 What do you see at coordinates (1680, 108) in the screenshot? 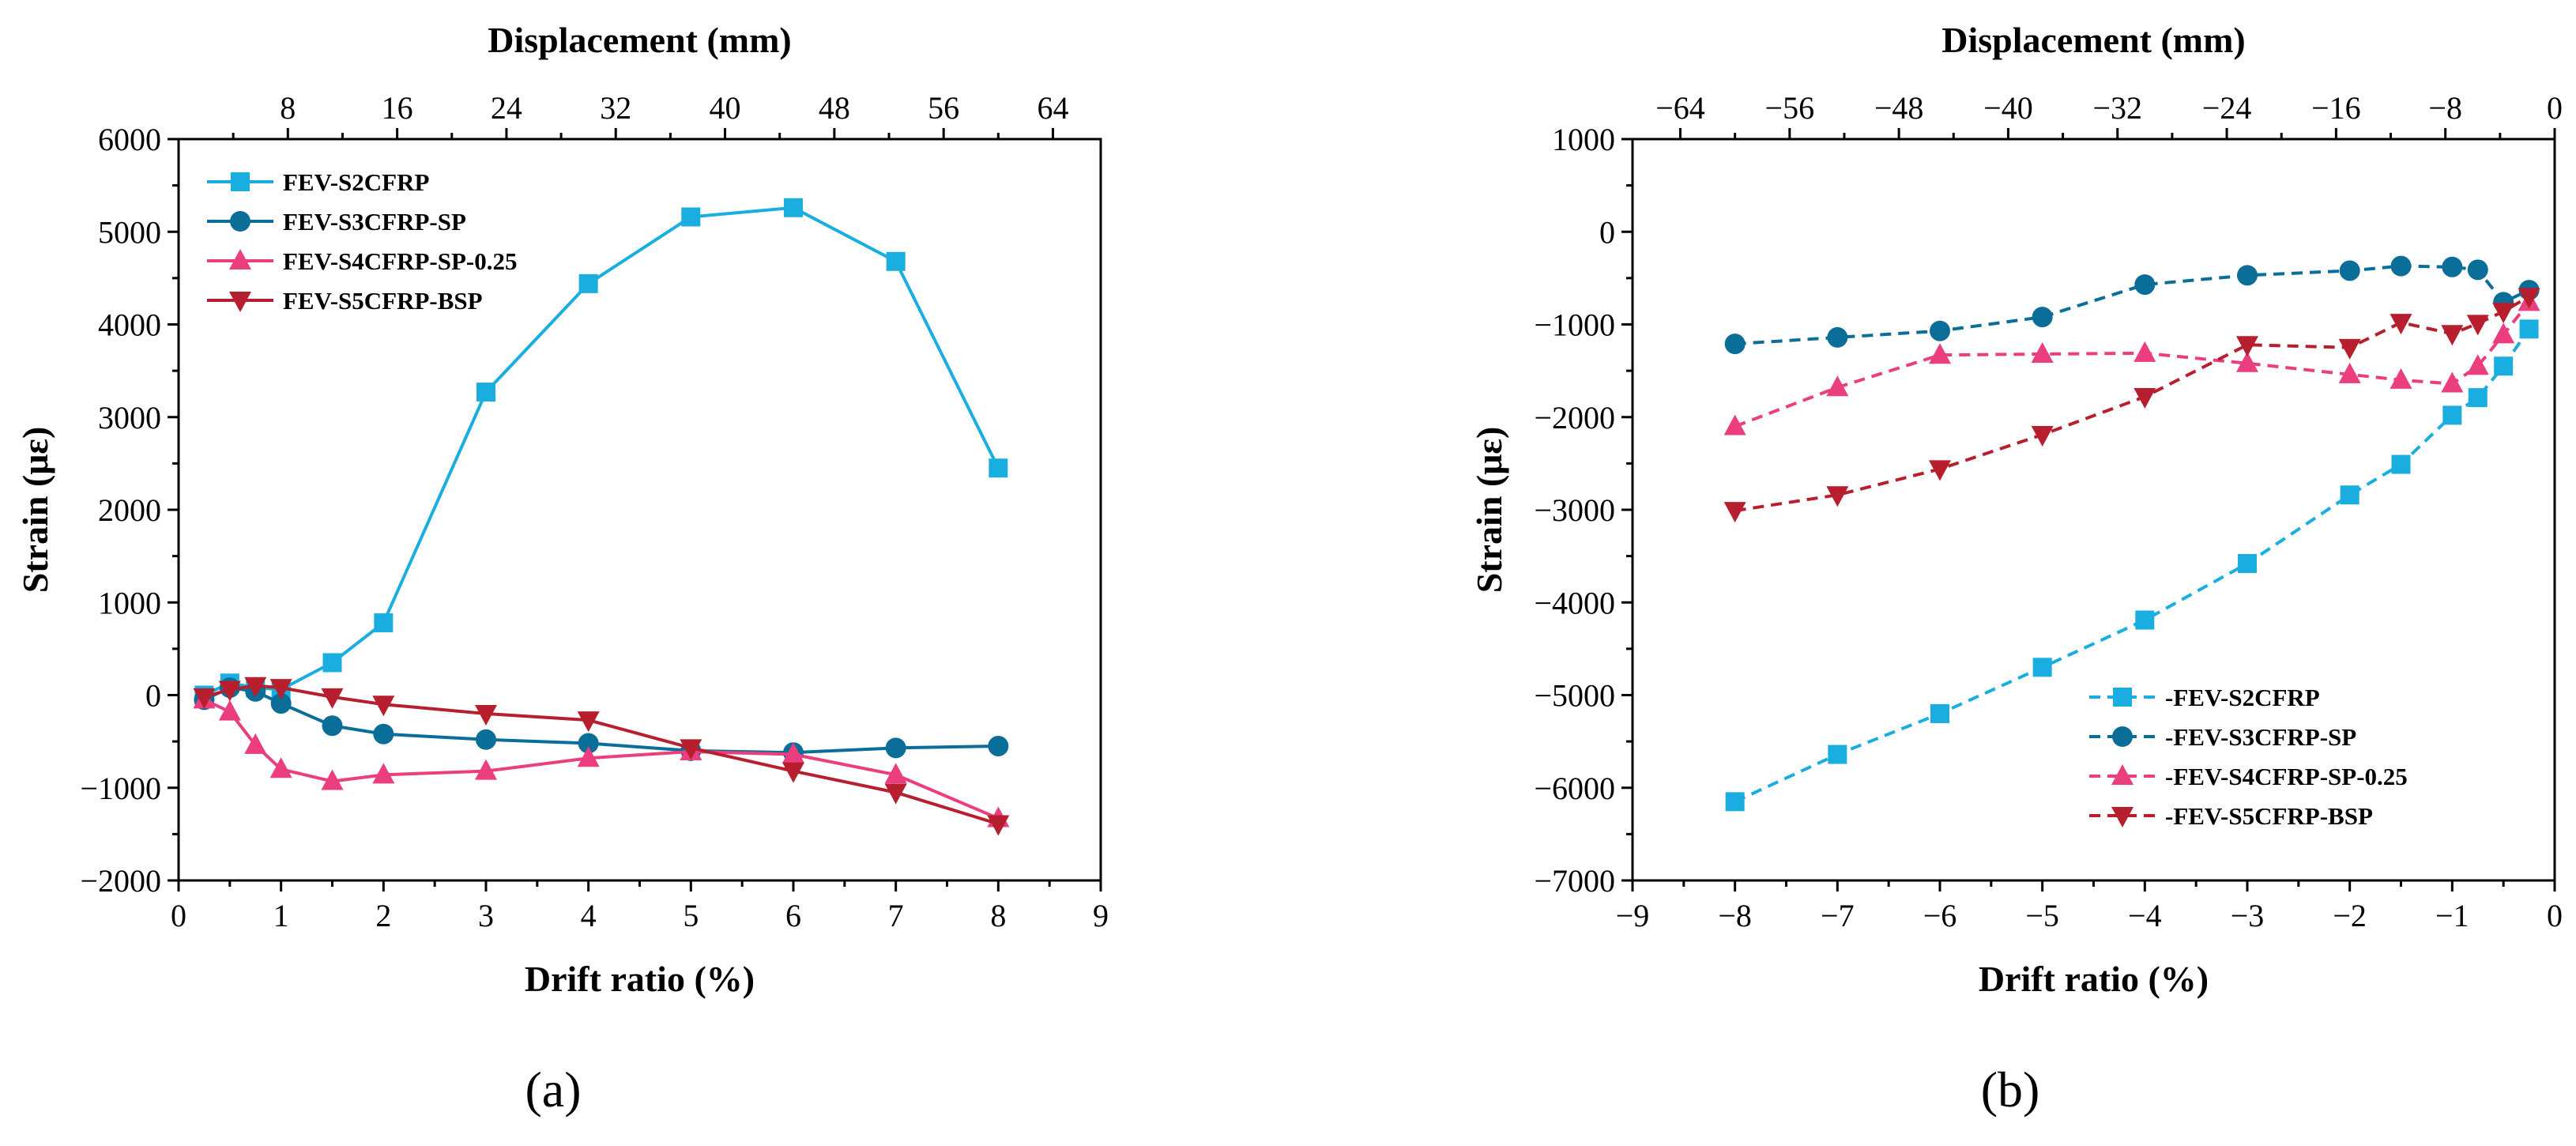
I see `x2-tick-label-b: −64` at bounding box center [1680, 108].